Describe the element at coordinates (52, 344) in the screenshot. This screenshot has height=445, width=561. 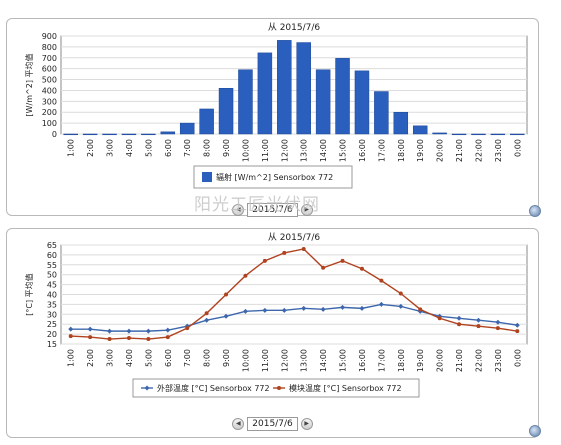
I see `y-tick-label: 15` at that location.